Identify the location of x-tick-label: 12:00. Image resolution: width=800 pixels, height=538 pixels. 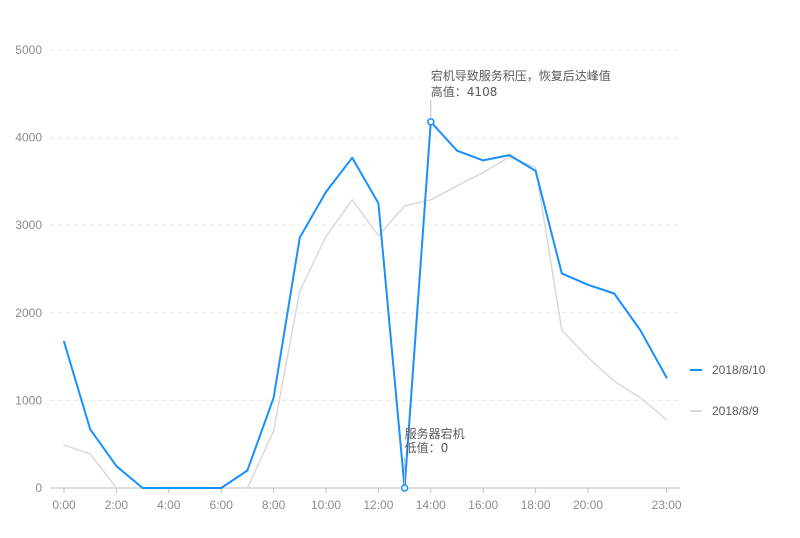
(378, 505).